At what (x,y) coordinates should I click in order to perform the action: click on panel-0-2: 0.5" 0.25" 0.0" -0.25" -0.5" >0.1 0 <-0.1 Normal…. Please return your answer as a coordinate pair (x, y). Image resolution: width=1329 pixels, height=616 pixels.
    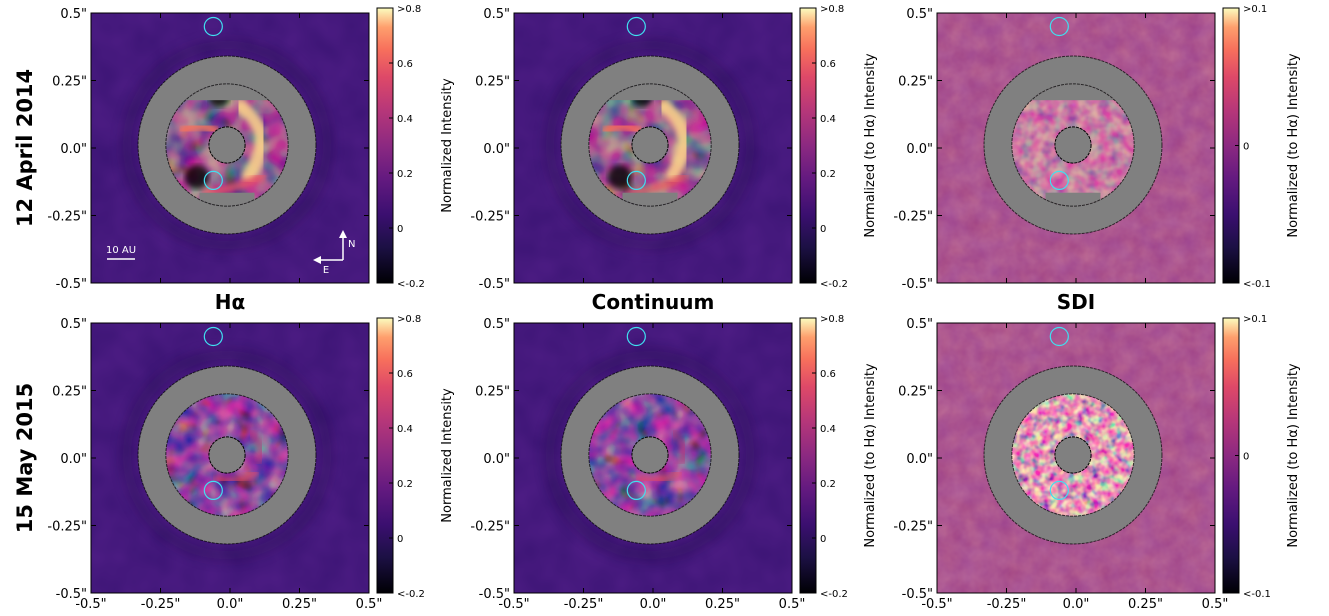
    Looking at the image, I should click on (1097, 148).